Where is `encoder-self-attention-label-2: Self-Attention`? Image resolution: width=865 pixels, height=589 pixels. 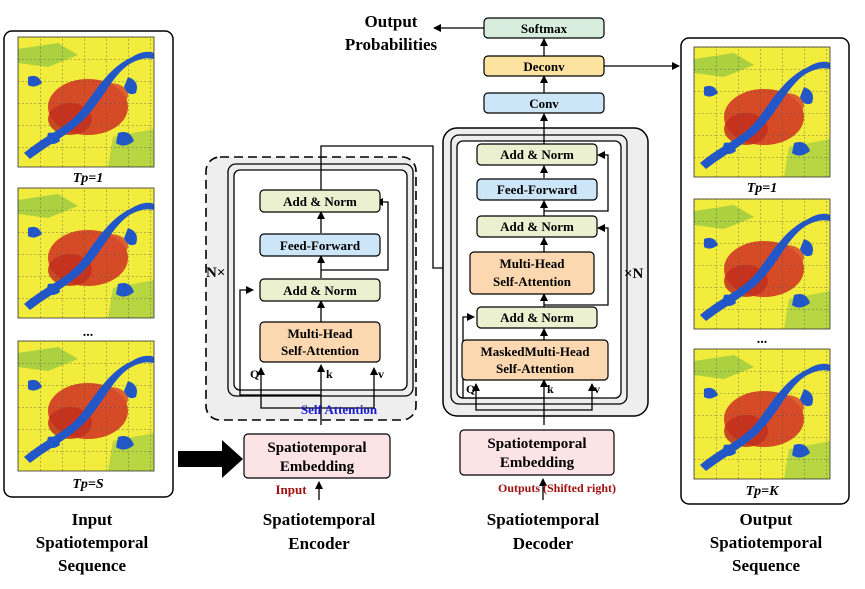
encoder-self-attention-label-2: Self-Attention is located at coordinates (320, 350).